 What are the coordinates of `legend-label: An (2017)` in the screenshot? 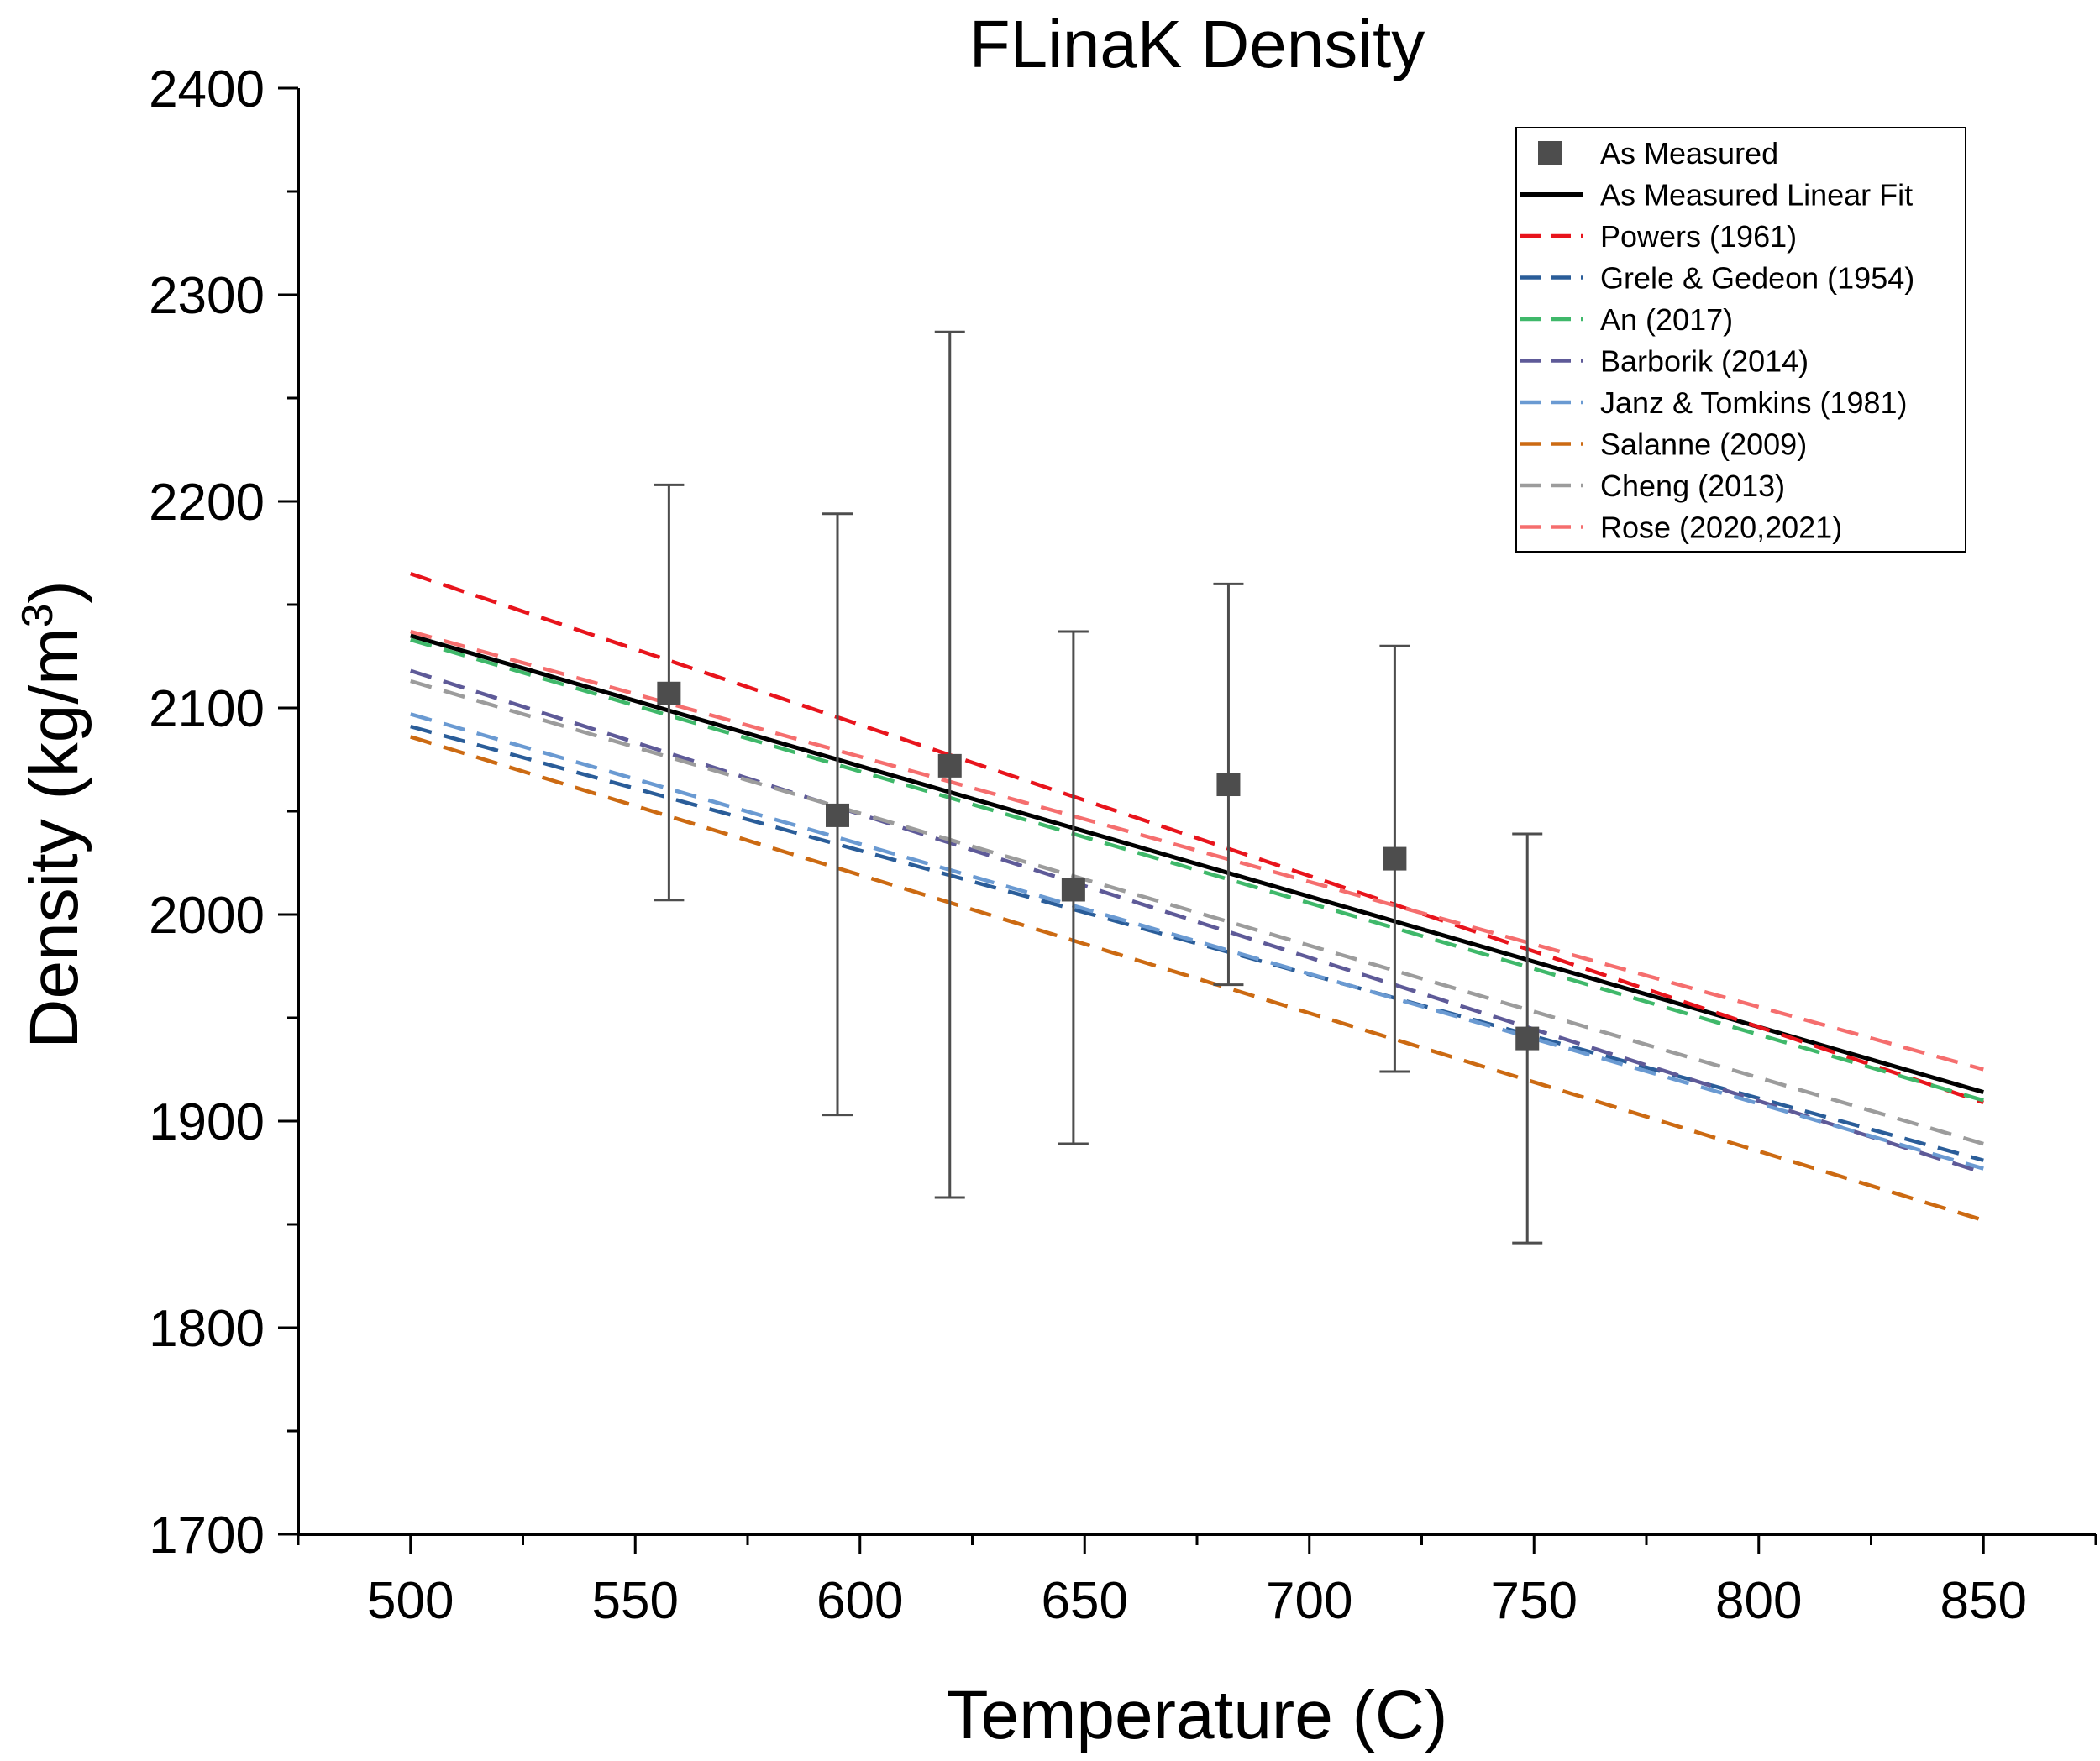 It's located at (1666, 319).